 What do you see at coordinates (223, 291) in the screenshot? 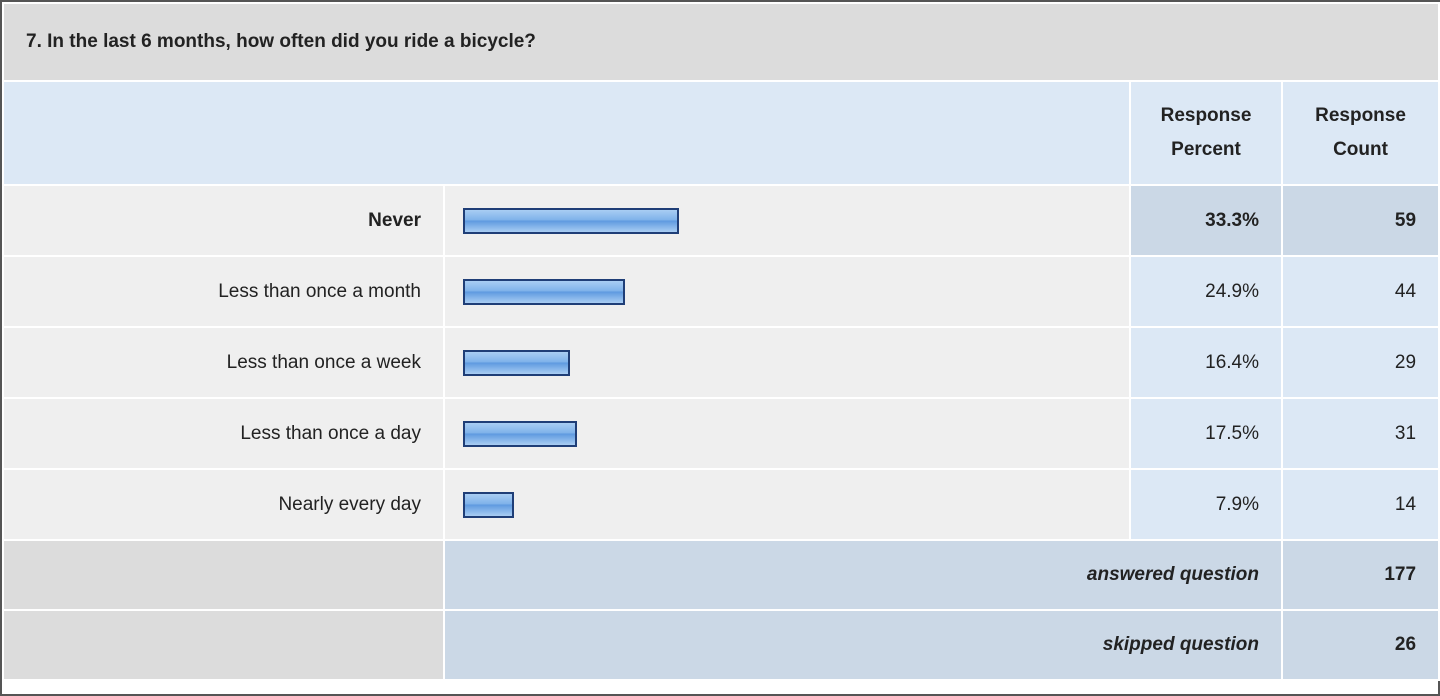
I see `answer-label: Less than once a month` at bounding box center [223, 291].